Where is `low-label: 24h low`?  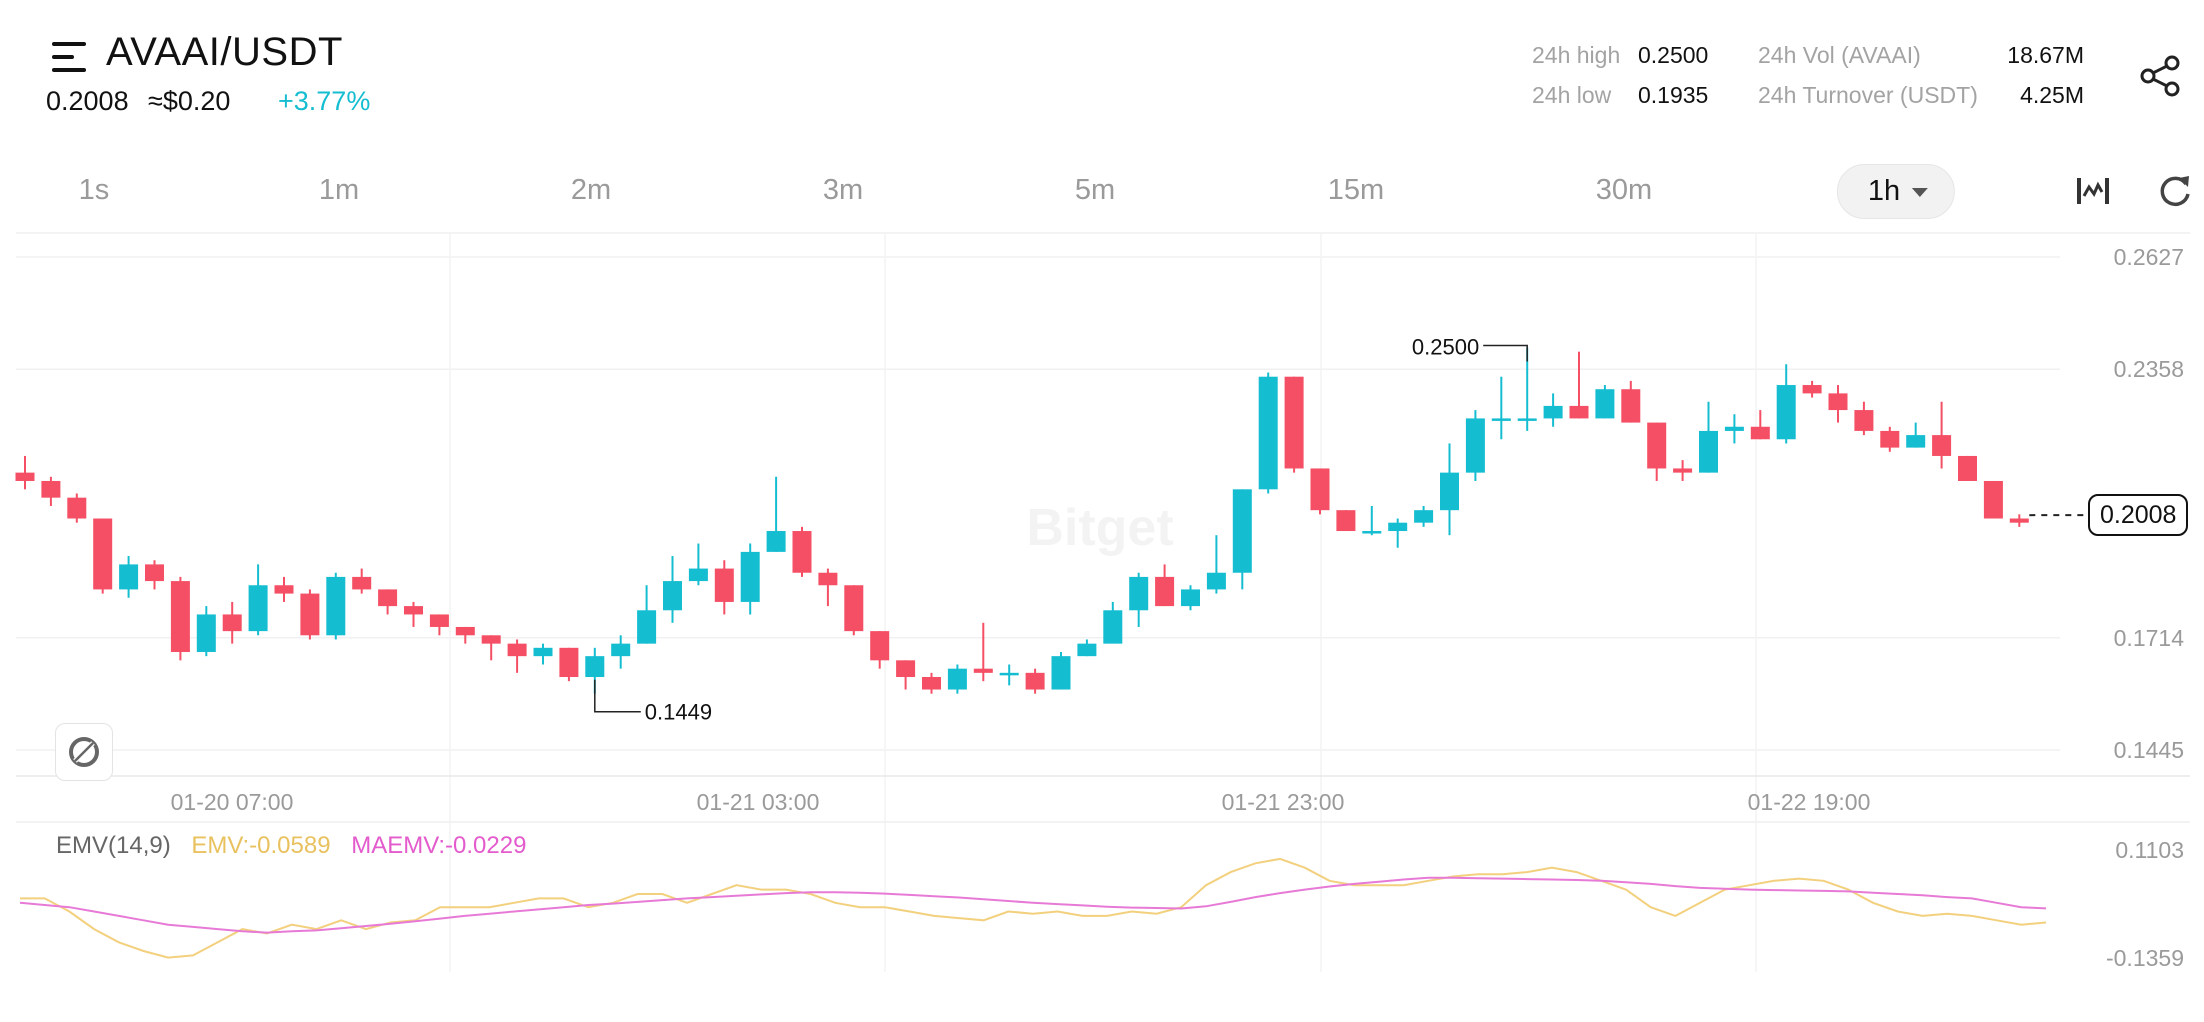
low-label: 24h low is located at coordinates (1572, 95).